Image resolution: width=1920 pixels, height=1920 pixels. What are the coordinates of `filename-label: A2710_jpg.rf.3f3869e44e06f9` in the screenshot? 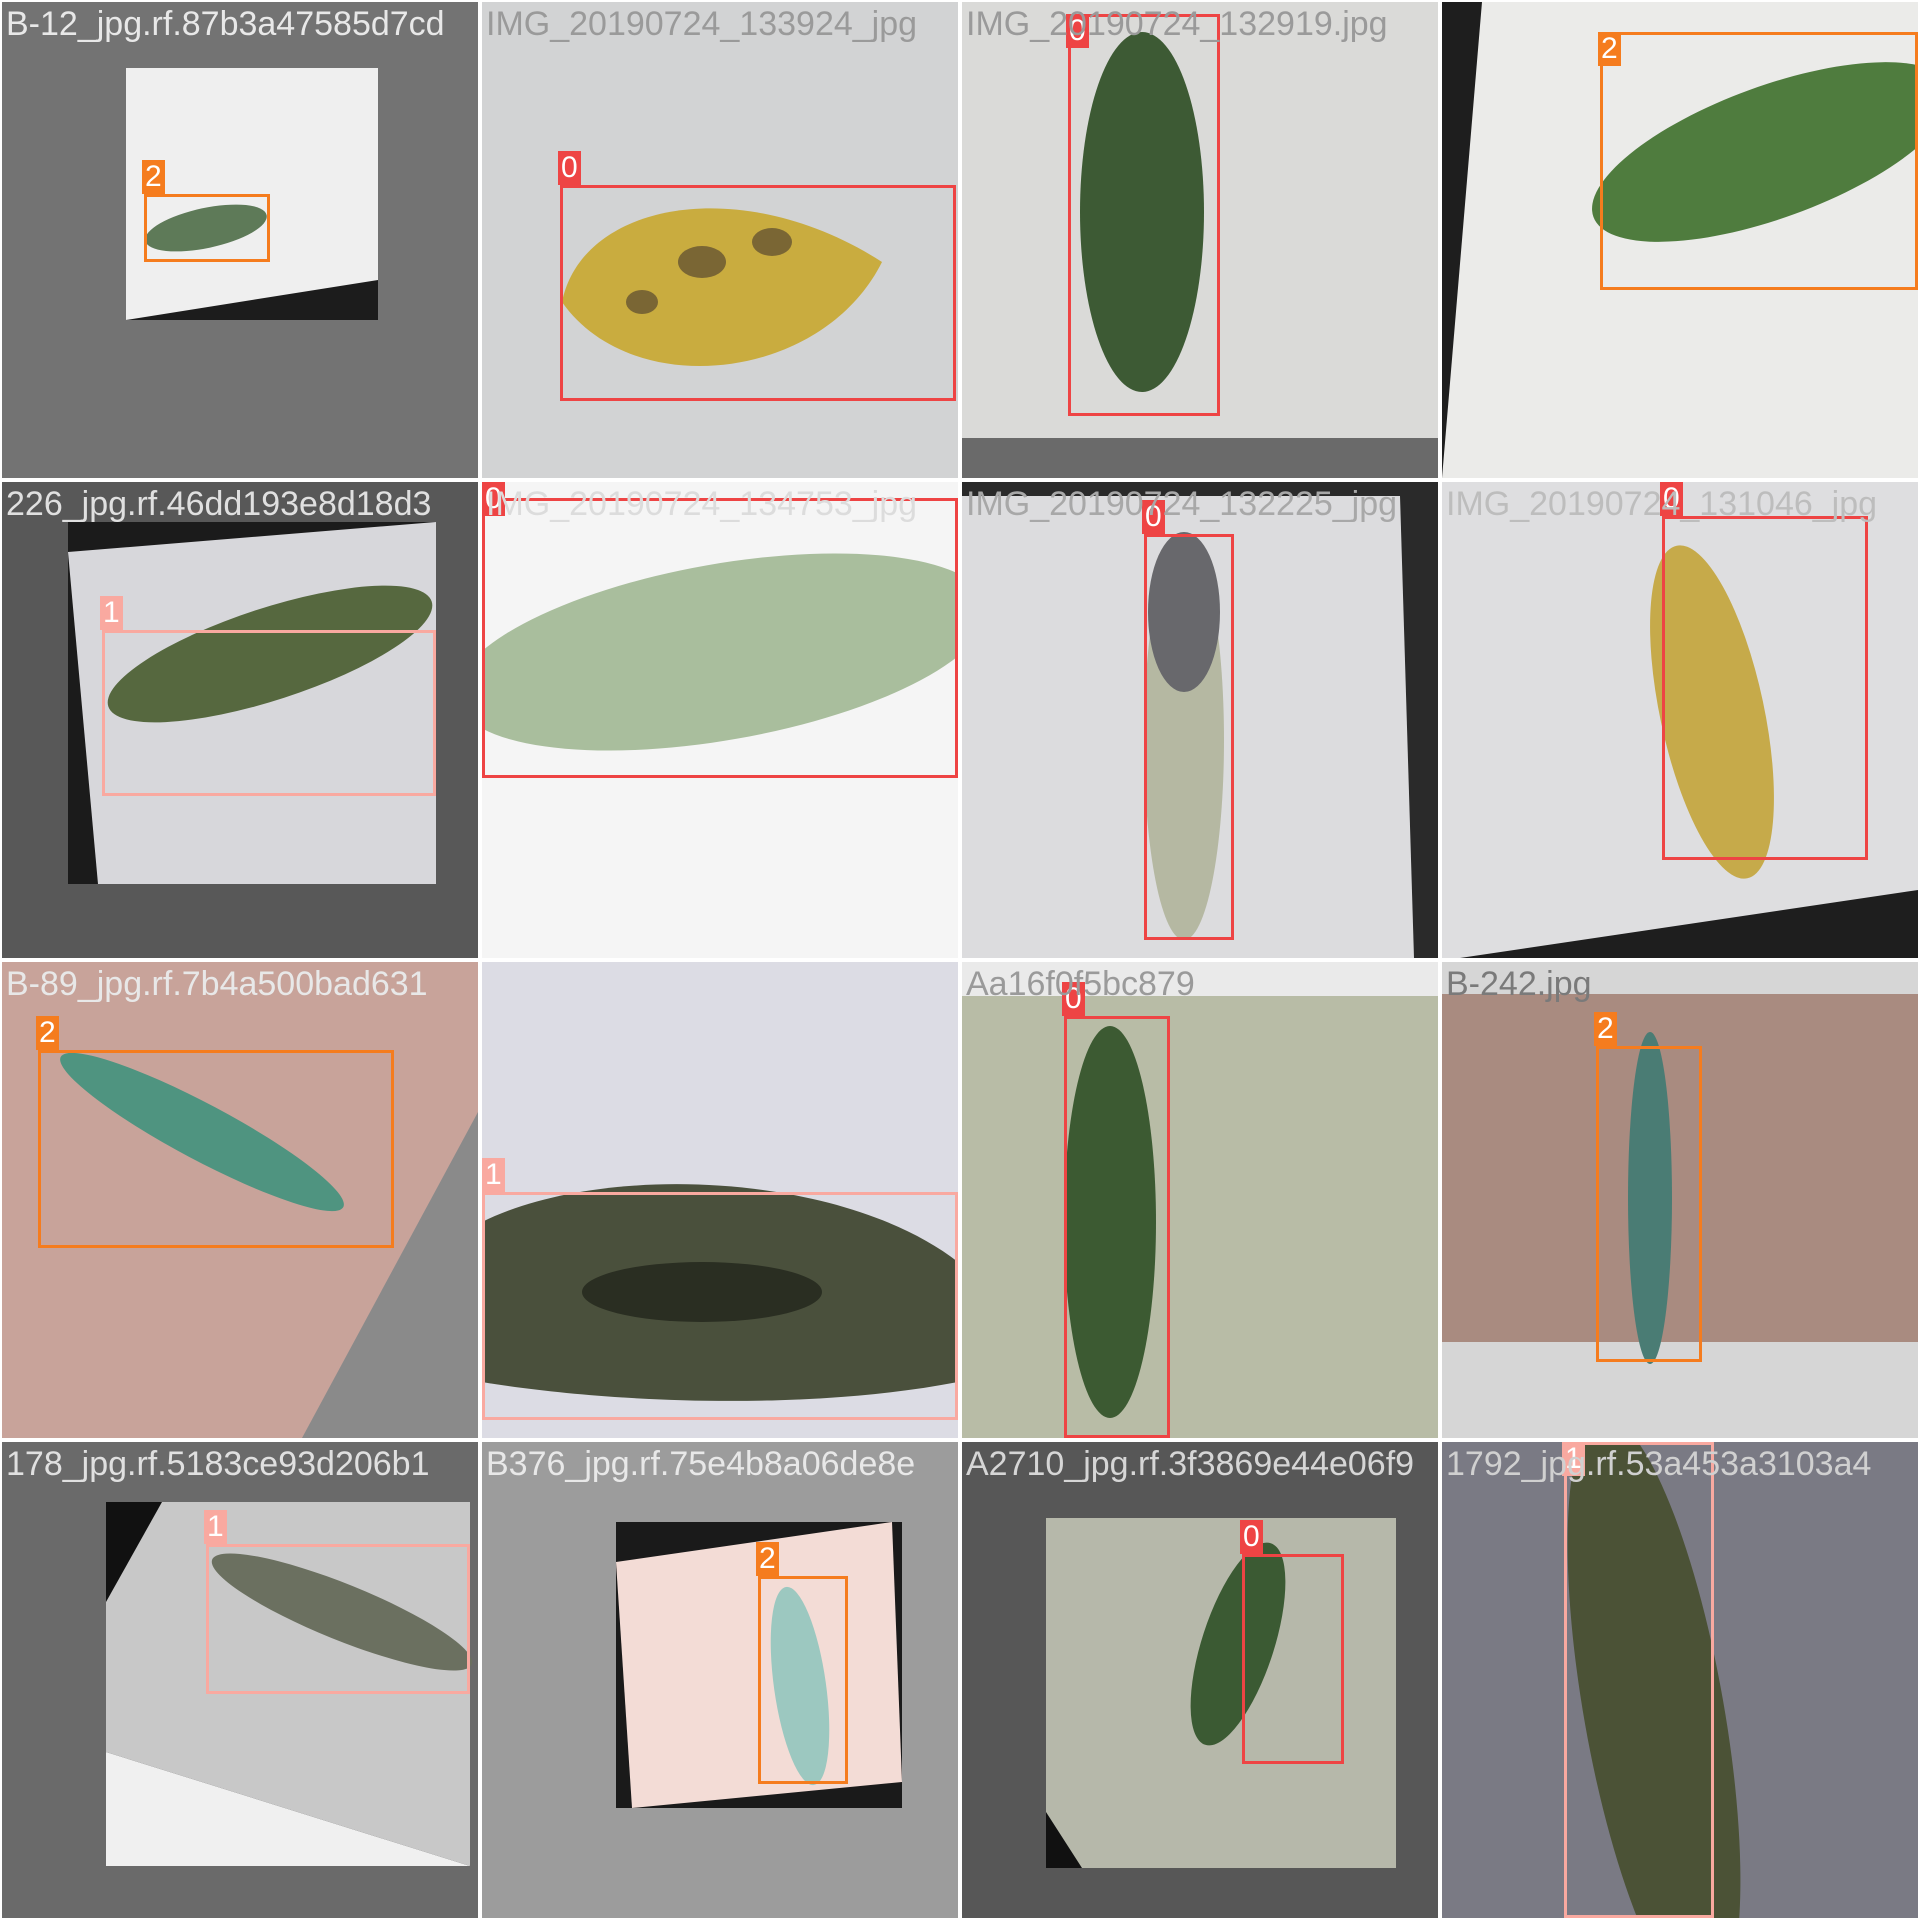 It's located at (1190, 1464).